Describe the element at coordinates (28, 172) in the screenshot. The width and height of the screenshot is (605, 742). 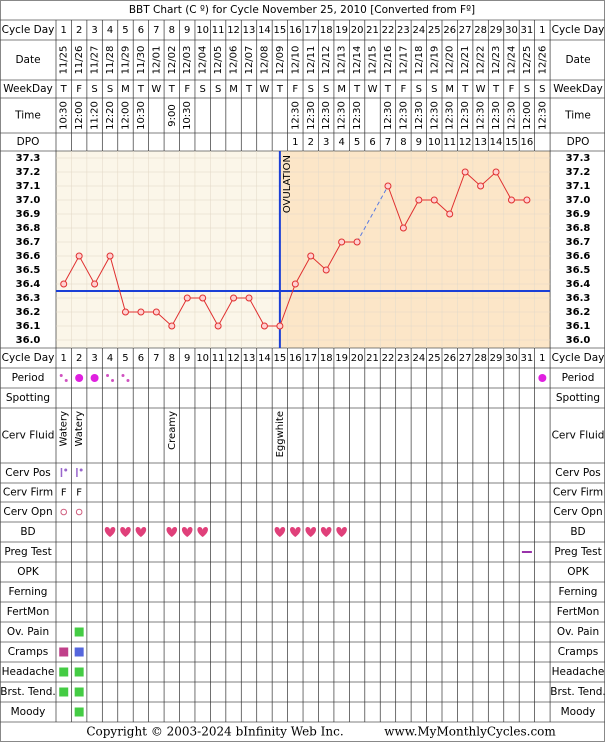
I see `y-tick-label: 37.2` at that location.